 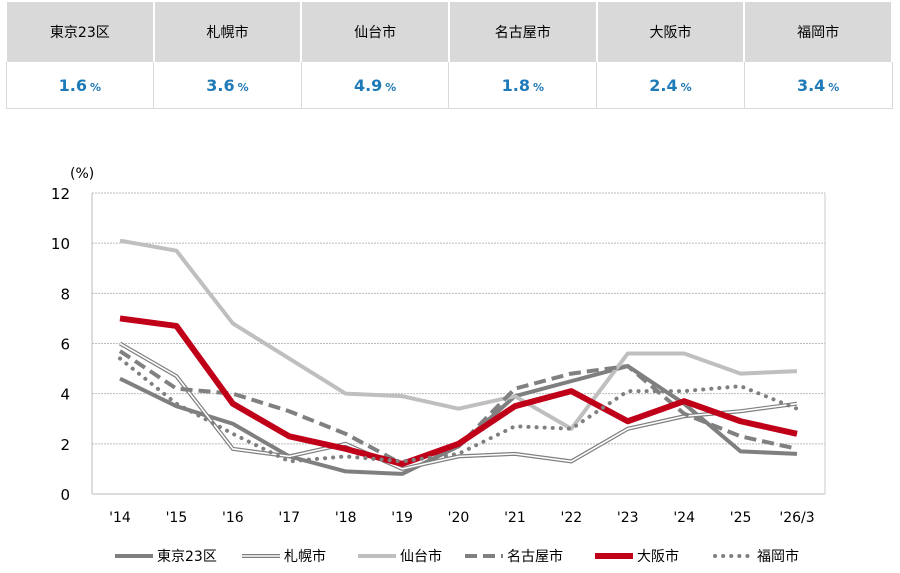 I want to click on city-value: 1.6%, so click(x=80, y=85).